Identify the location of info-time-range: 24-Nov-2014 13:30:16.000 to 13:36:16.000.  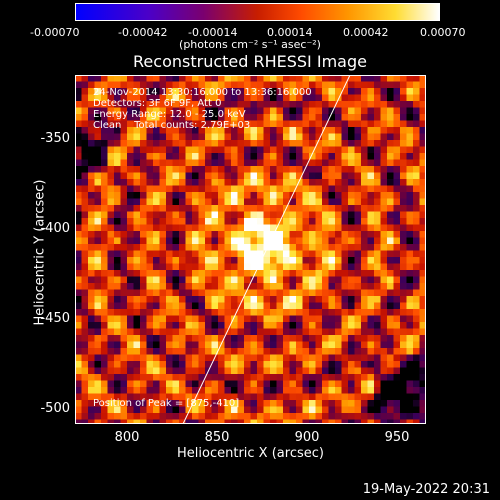
(202, 92).